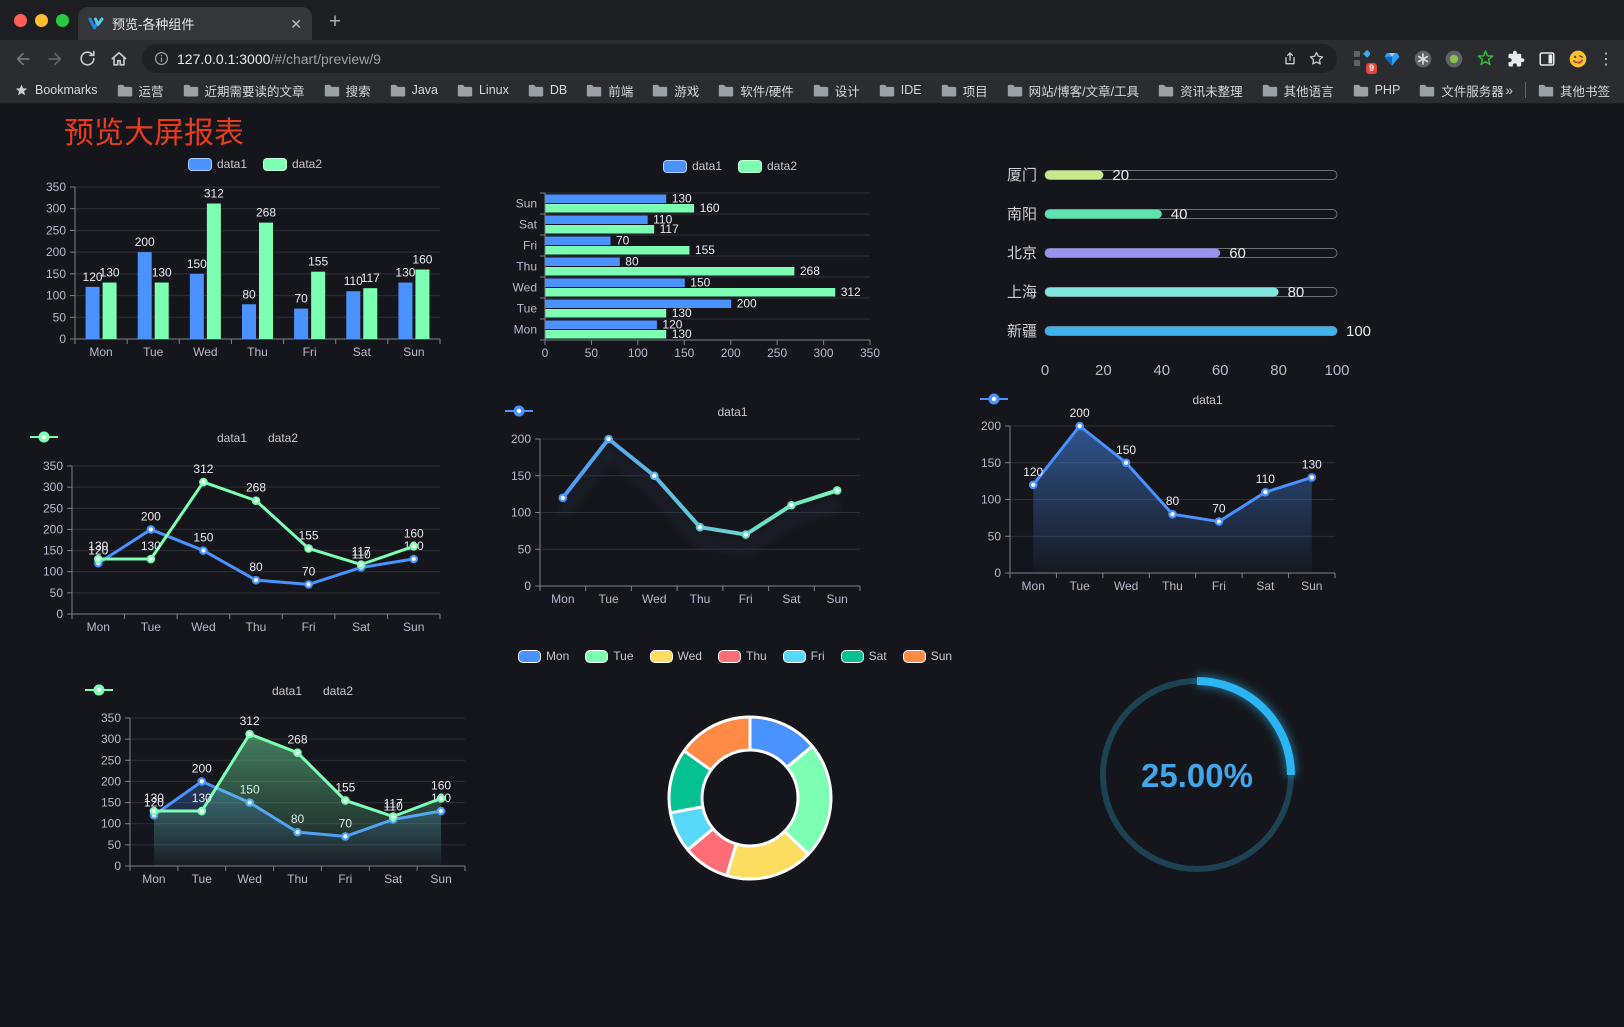 The image size is (1624, 1027). I want to click on window-zoom-button, so click(62, 20).